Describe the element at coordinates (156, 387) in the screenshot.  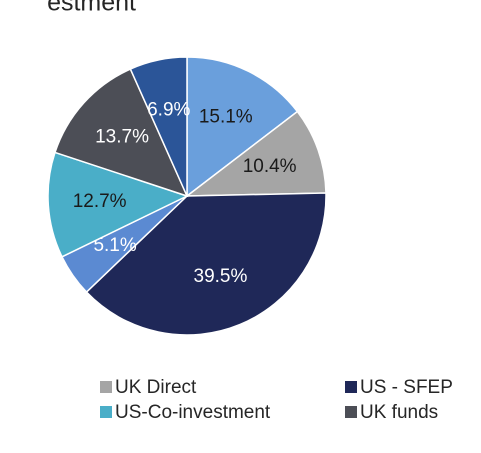
I see `legend-label: UK Direct` at that location.